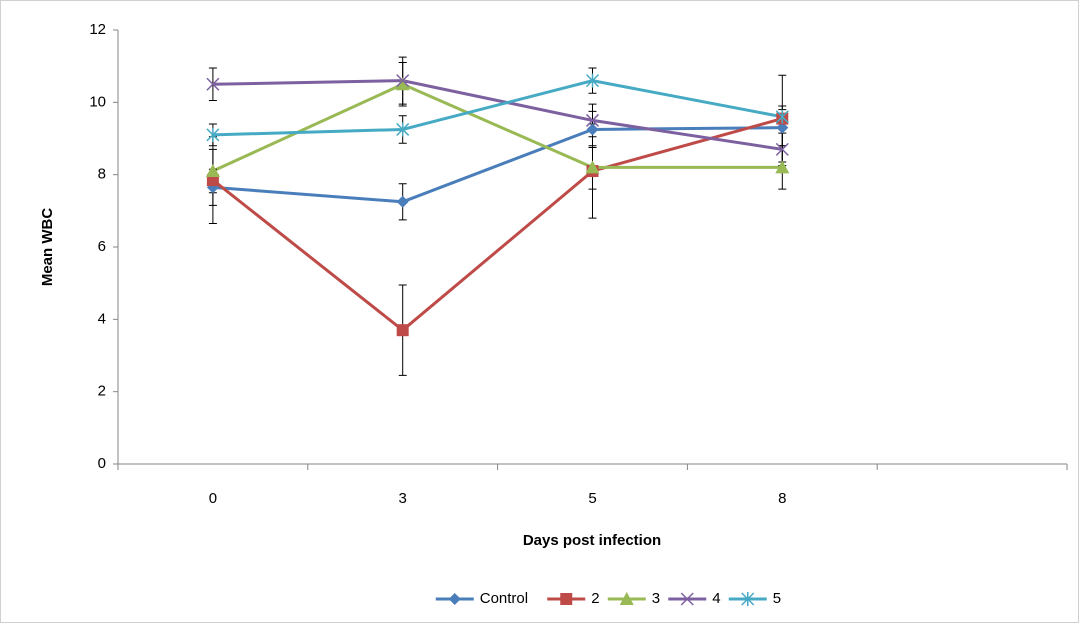  What do you see at coordinates (573, 598) in the screenshot?
I see `legend-item: 2` at bounding box center [573, 598].